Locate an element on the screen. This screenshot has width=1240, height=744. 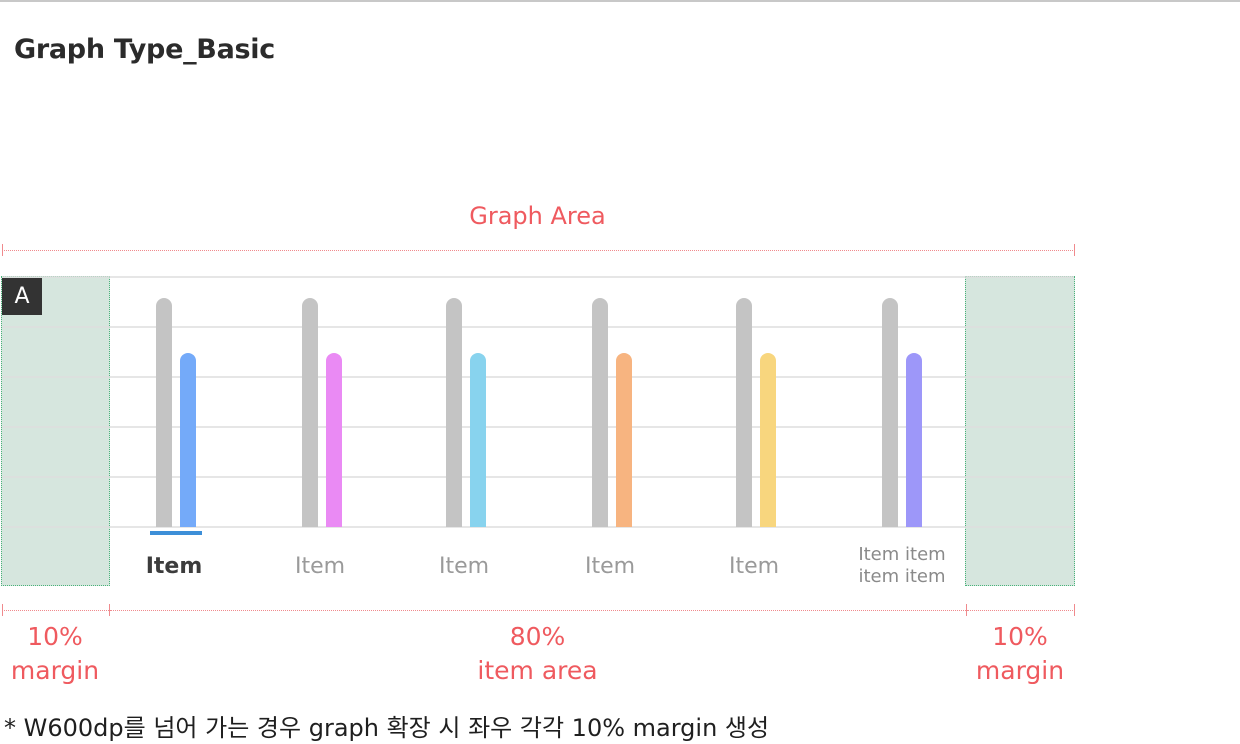
item-area-percent: 80% is located at coordinates (537, 636).